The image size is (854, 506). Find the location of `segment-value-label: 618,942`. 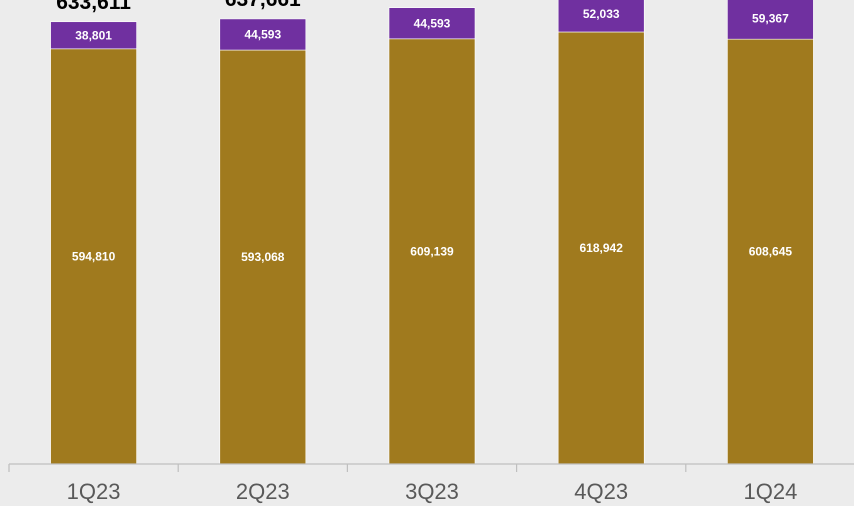

segment-value-label: 618,942 is located at coordinates (602, 248).